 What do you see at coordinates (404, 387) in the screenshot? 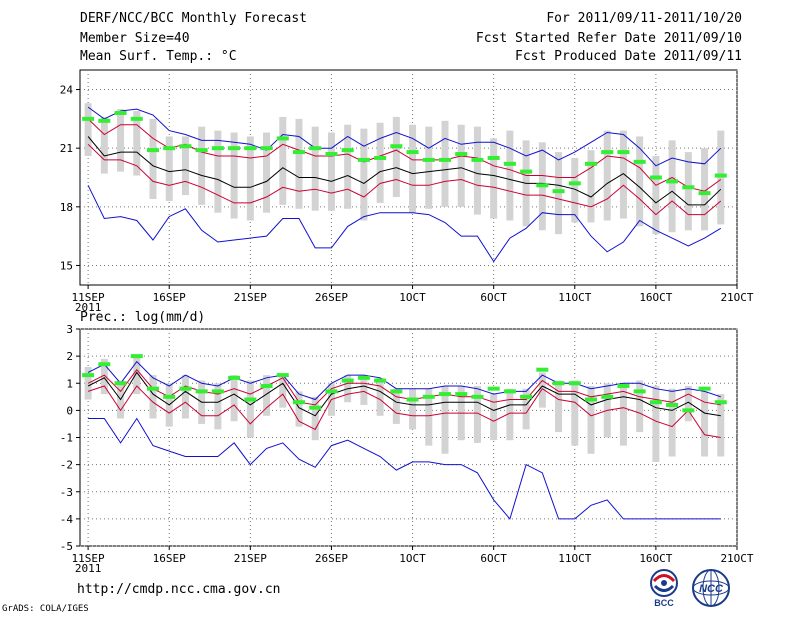
I see `precip-upper-line` at bounding box center [404, 387].